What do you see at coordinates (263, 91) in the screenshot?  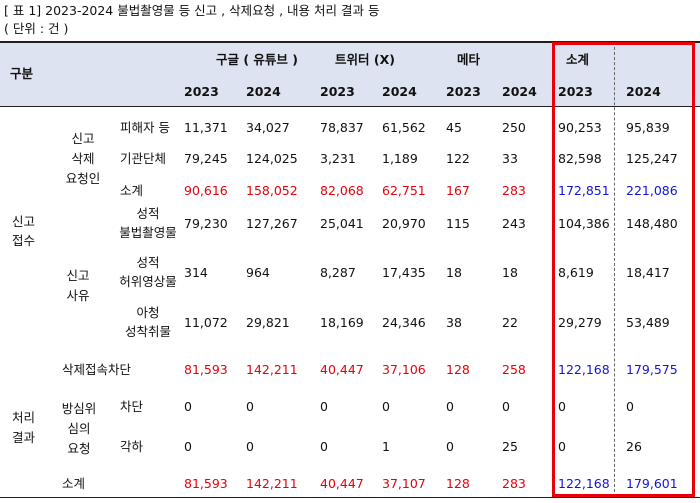 I see `header-year-1: 2024` at bounding box center [263, 91].